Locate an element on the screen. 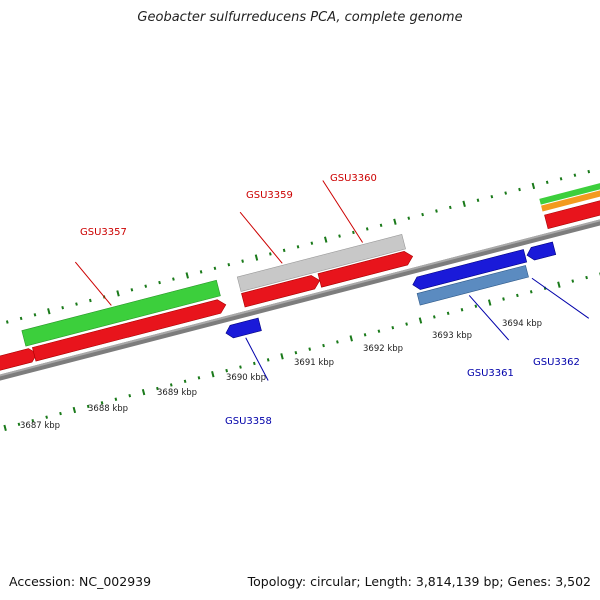  leader-gsu3358 is located at coordinates (257, 359).